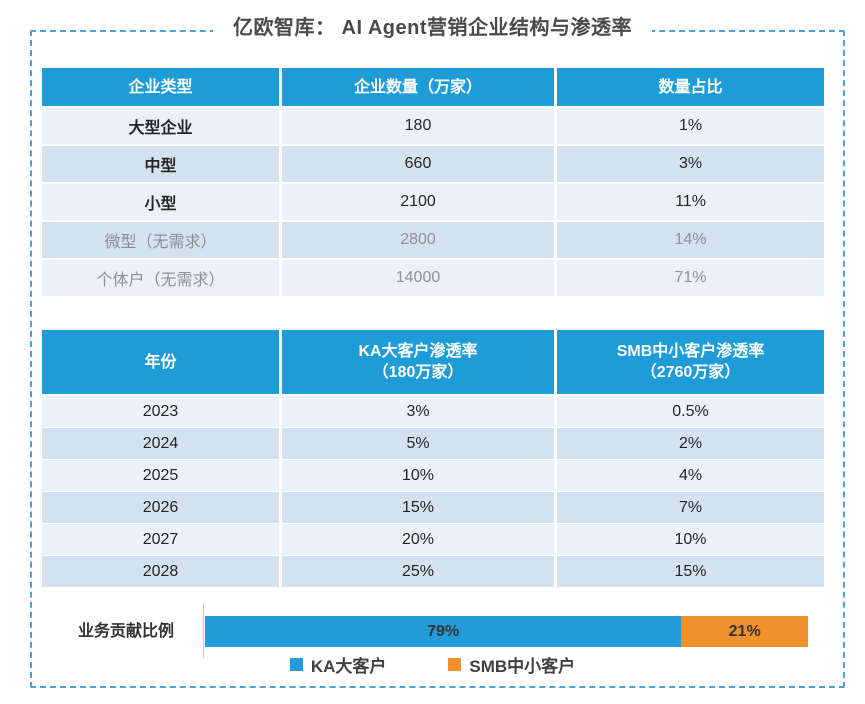  I want to click on cell-company-type: 个体户（无需求）, so click(160, 278).